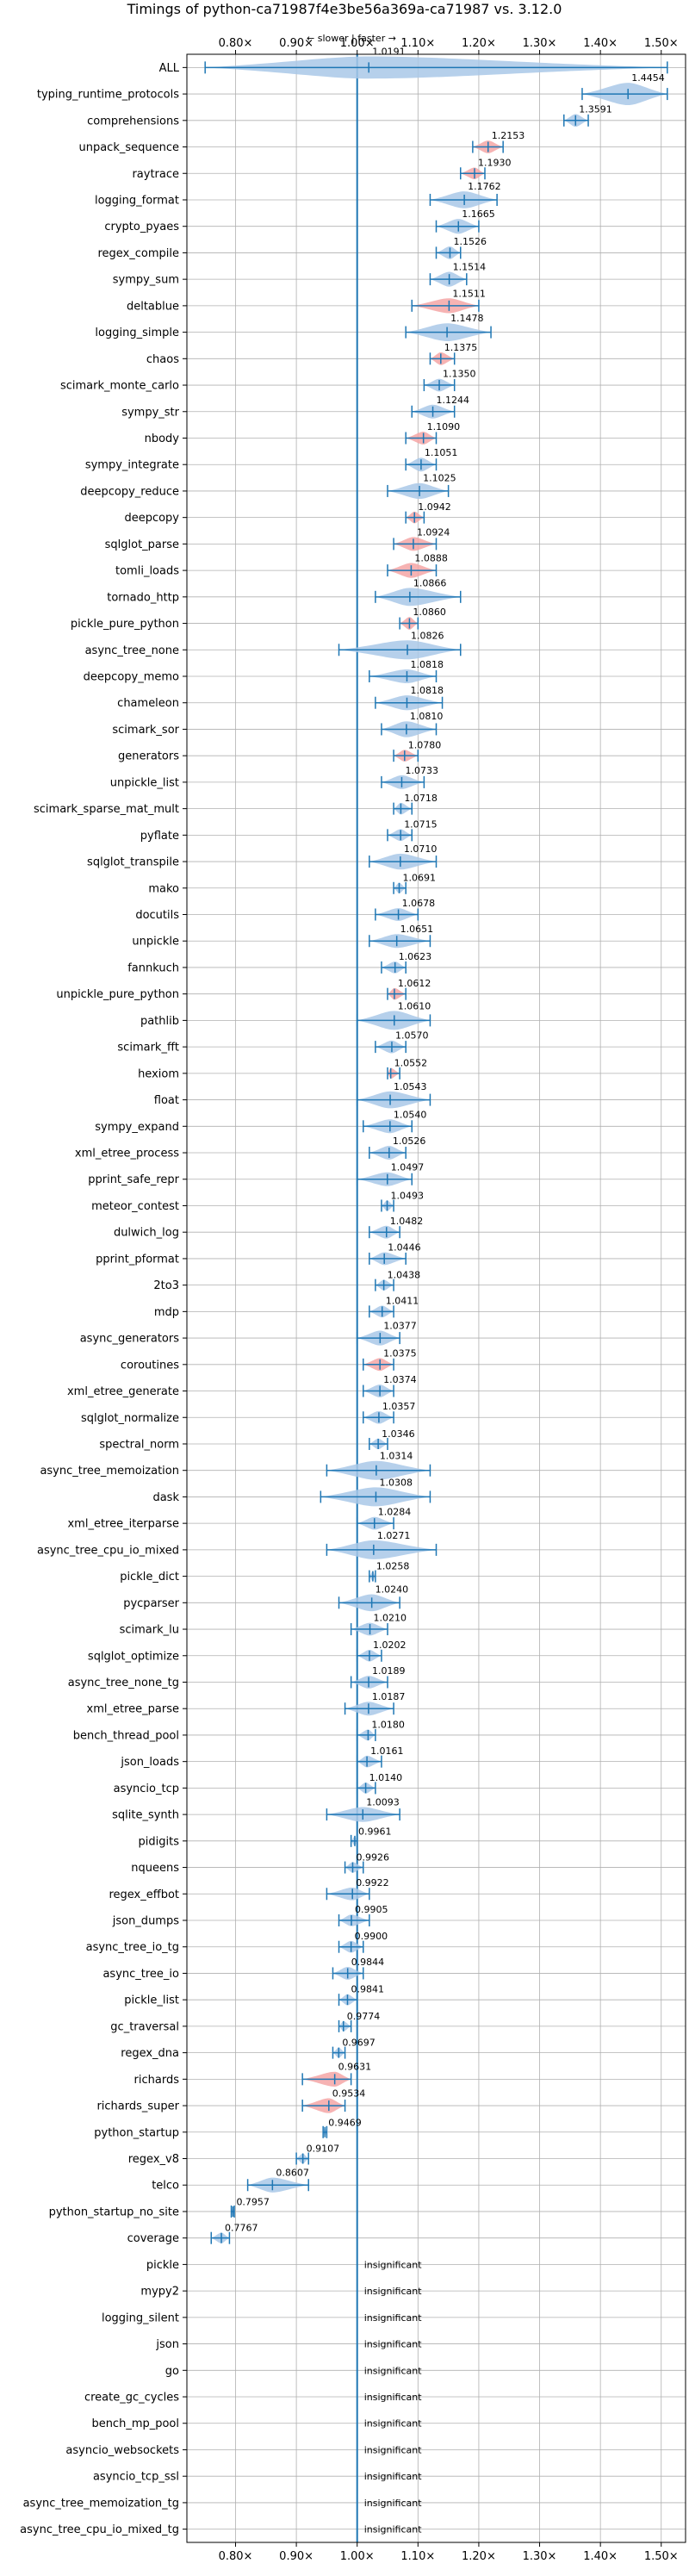 Image resolution: width=689 pixels, height=2576 pixels. What do you see at coordinates (108, 96) in the screenshot?
I see `benchmark-name-label: typing_runtime_protocols` at bounding box center [108, 96].